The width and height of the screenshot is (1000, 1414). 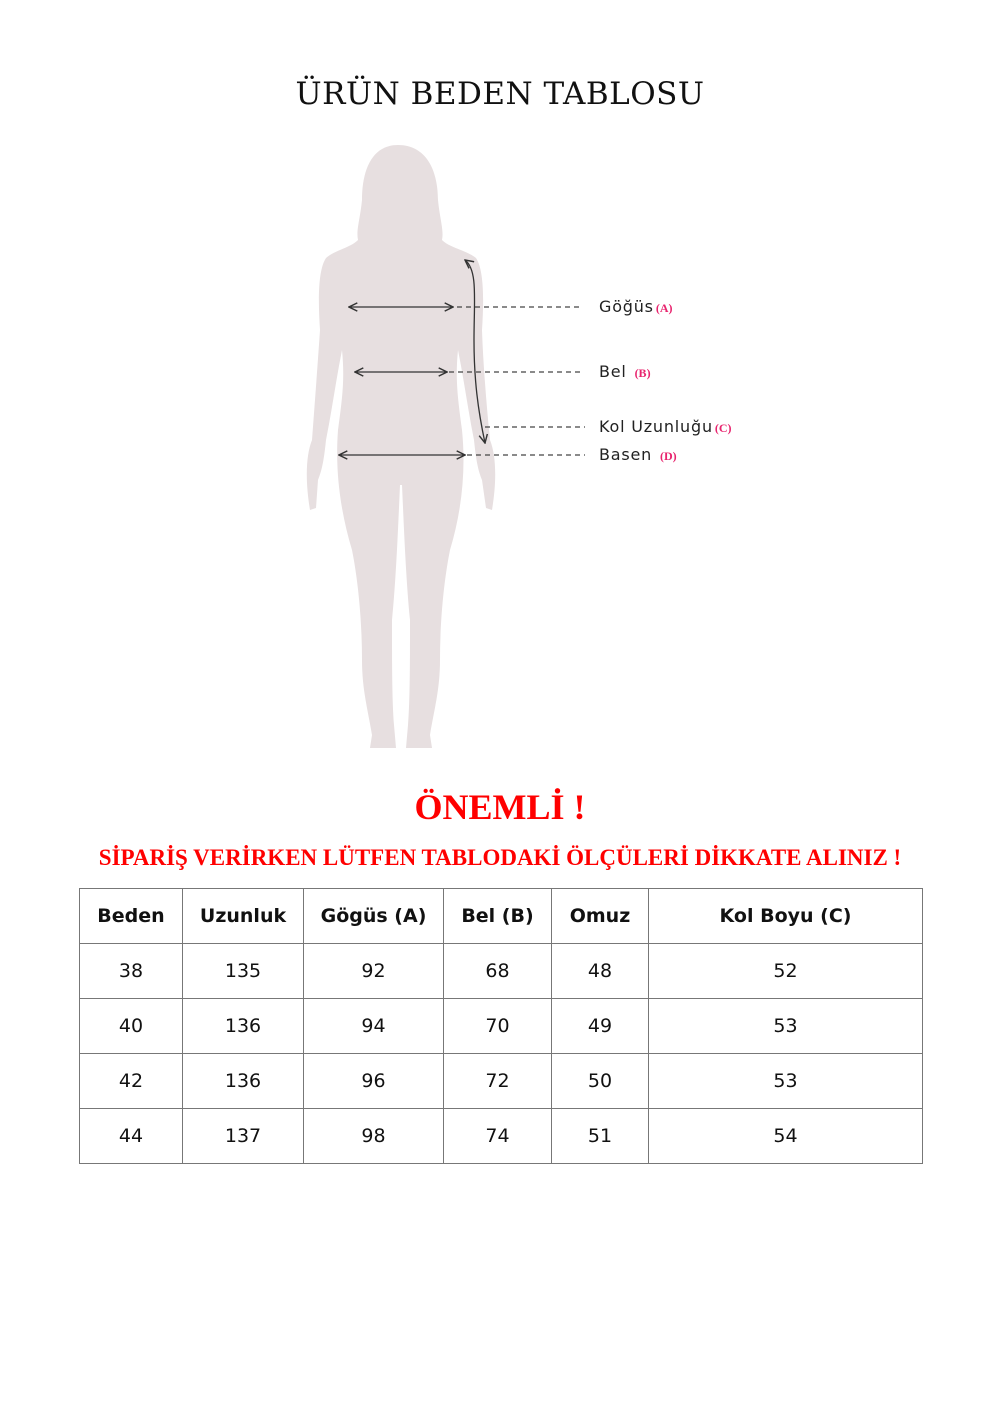 What do you see at coordinates (373, 1026) in the screenshot?
I see `table-cell: 94` at bounding box center [373, 1026].